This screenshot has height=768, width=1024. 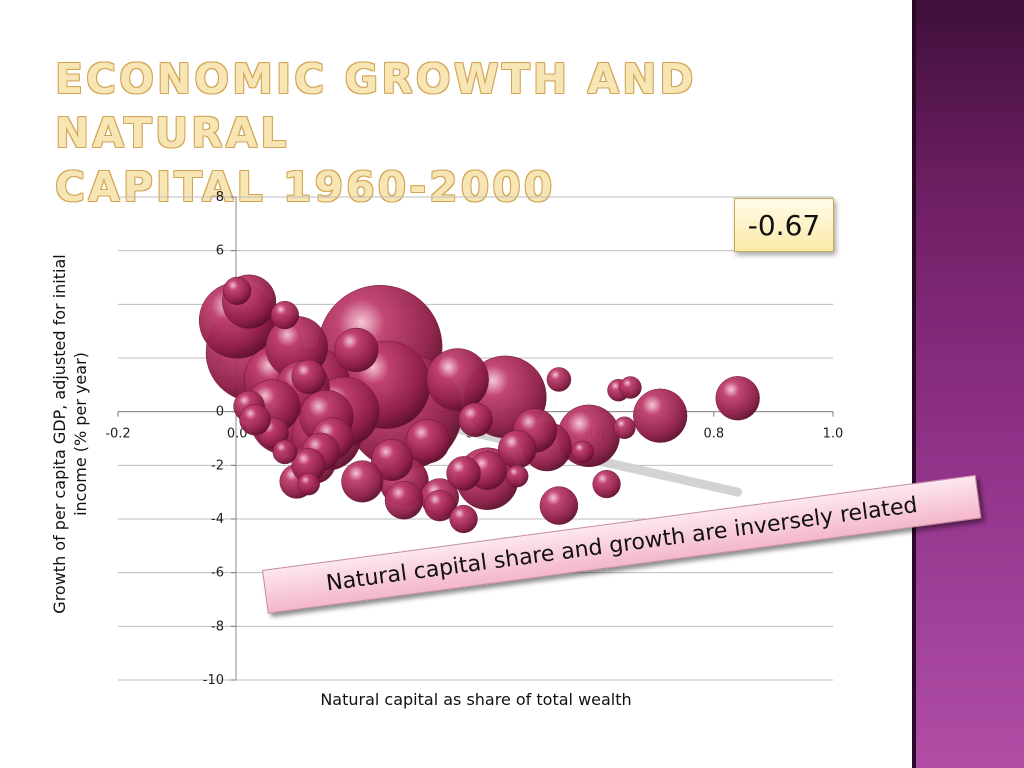 I want to click on y-tick-label: -2, so click(x=217, y=465).